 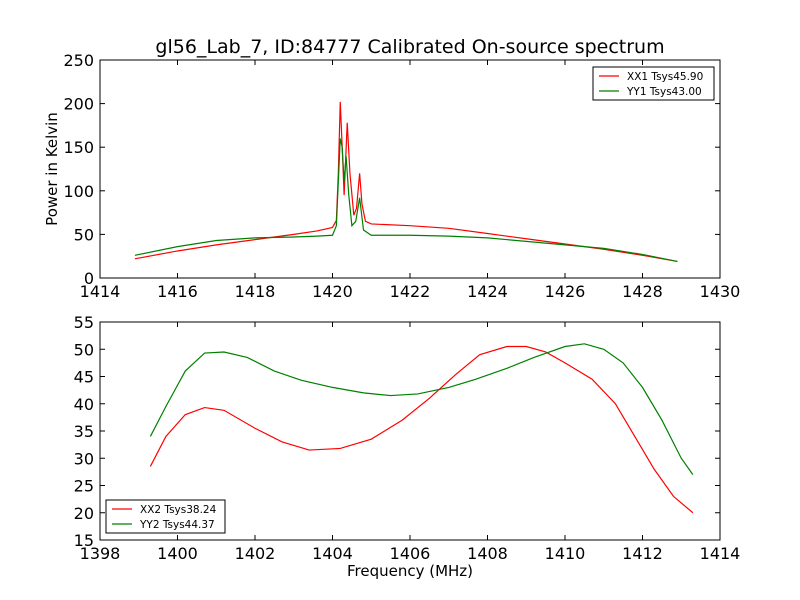 What do you see at coordinates (410, 553) in the screenshot?
I see `x-tick-label: 1406` at bounding box center [410, 553].